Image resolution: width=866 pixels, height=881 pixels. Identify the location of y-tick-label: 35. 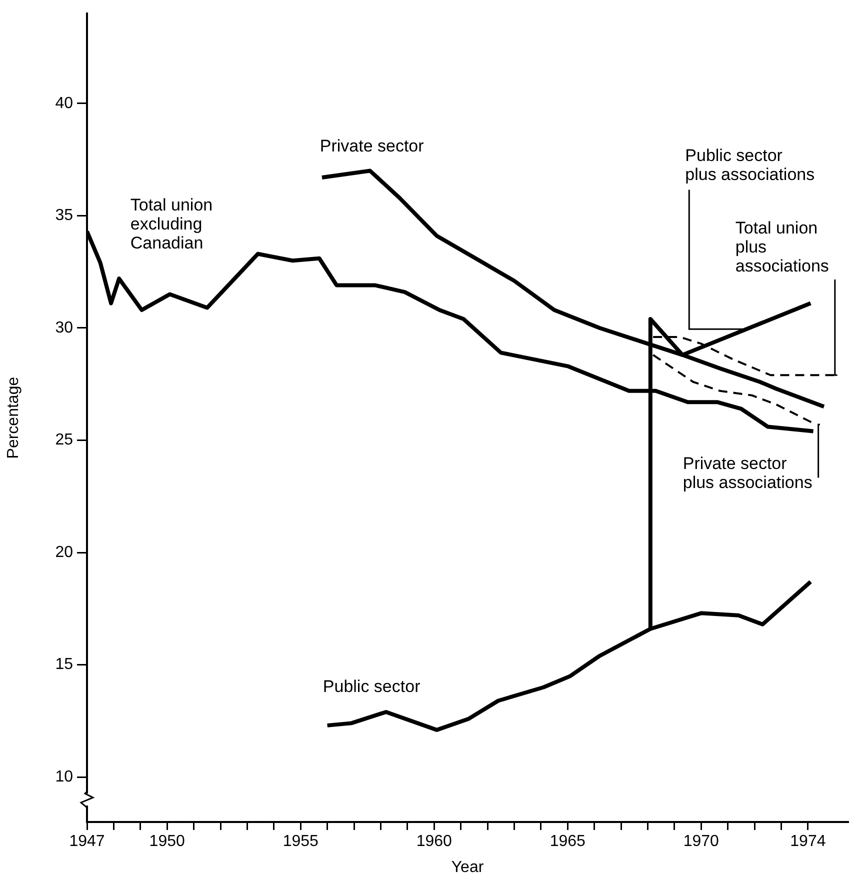
(64, 215).